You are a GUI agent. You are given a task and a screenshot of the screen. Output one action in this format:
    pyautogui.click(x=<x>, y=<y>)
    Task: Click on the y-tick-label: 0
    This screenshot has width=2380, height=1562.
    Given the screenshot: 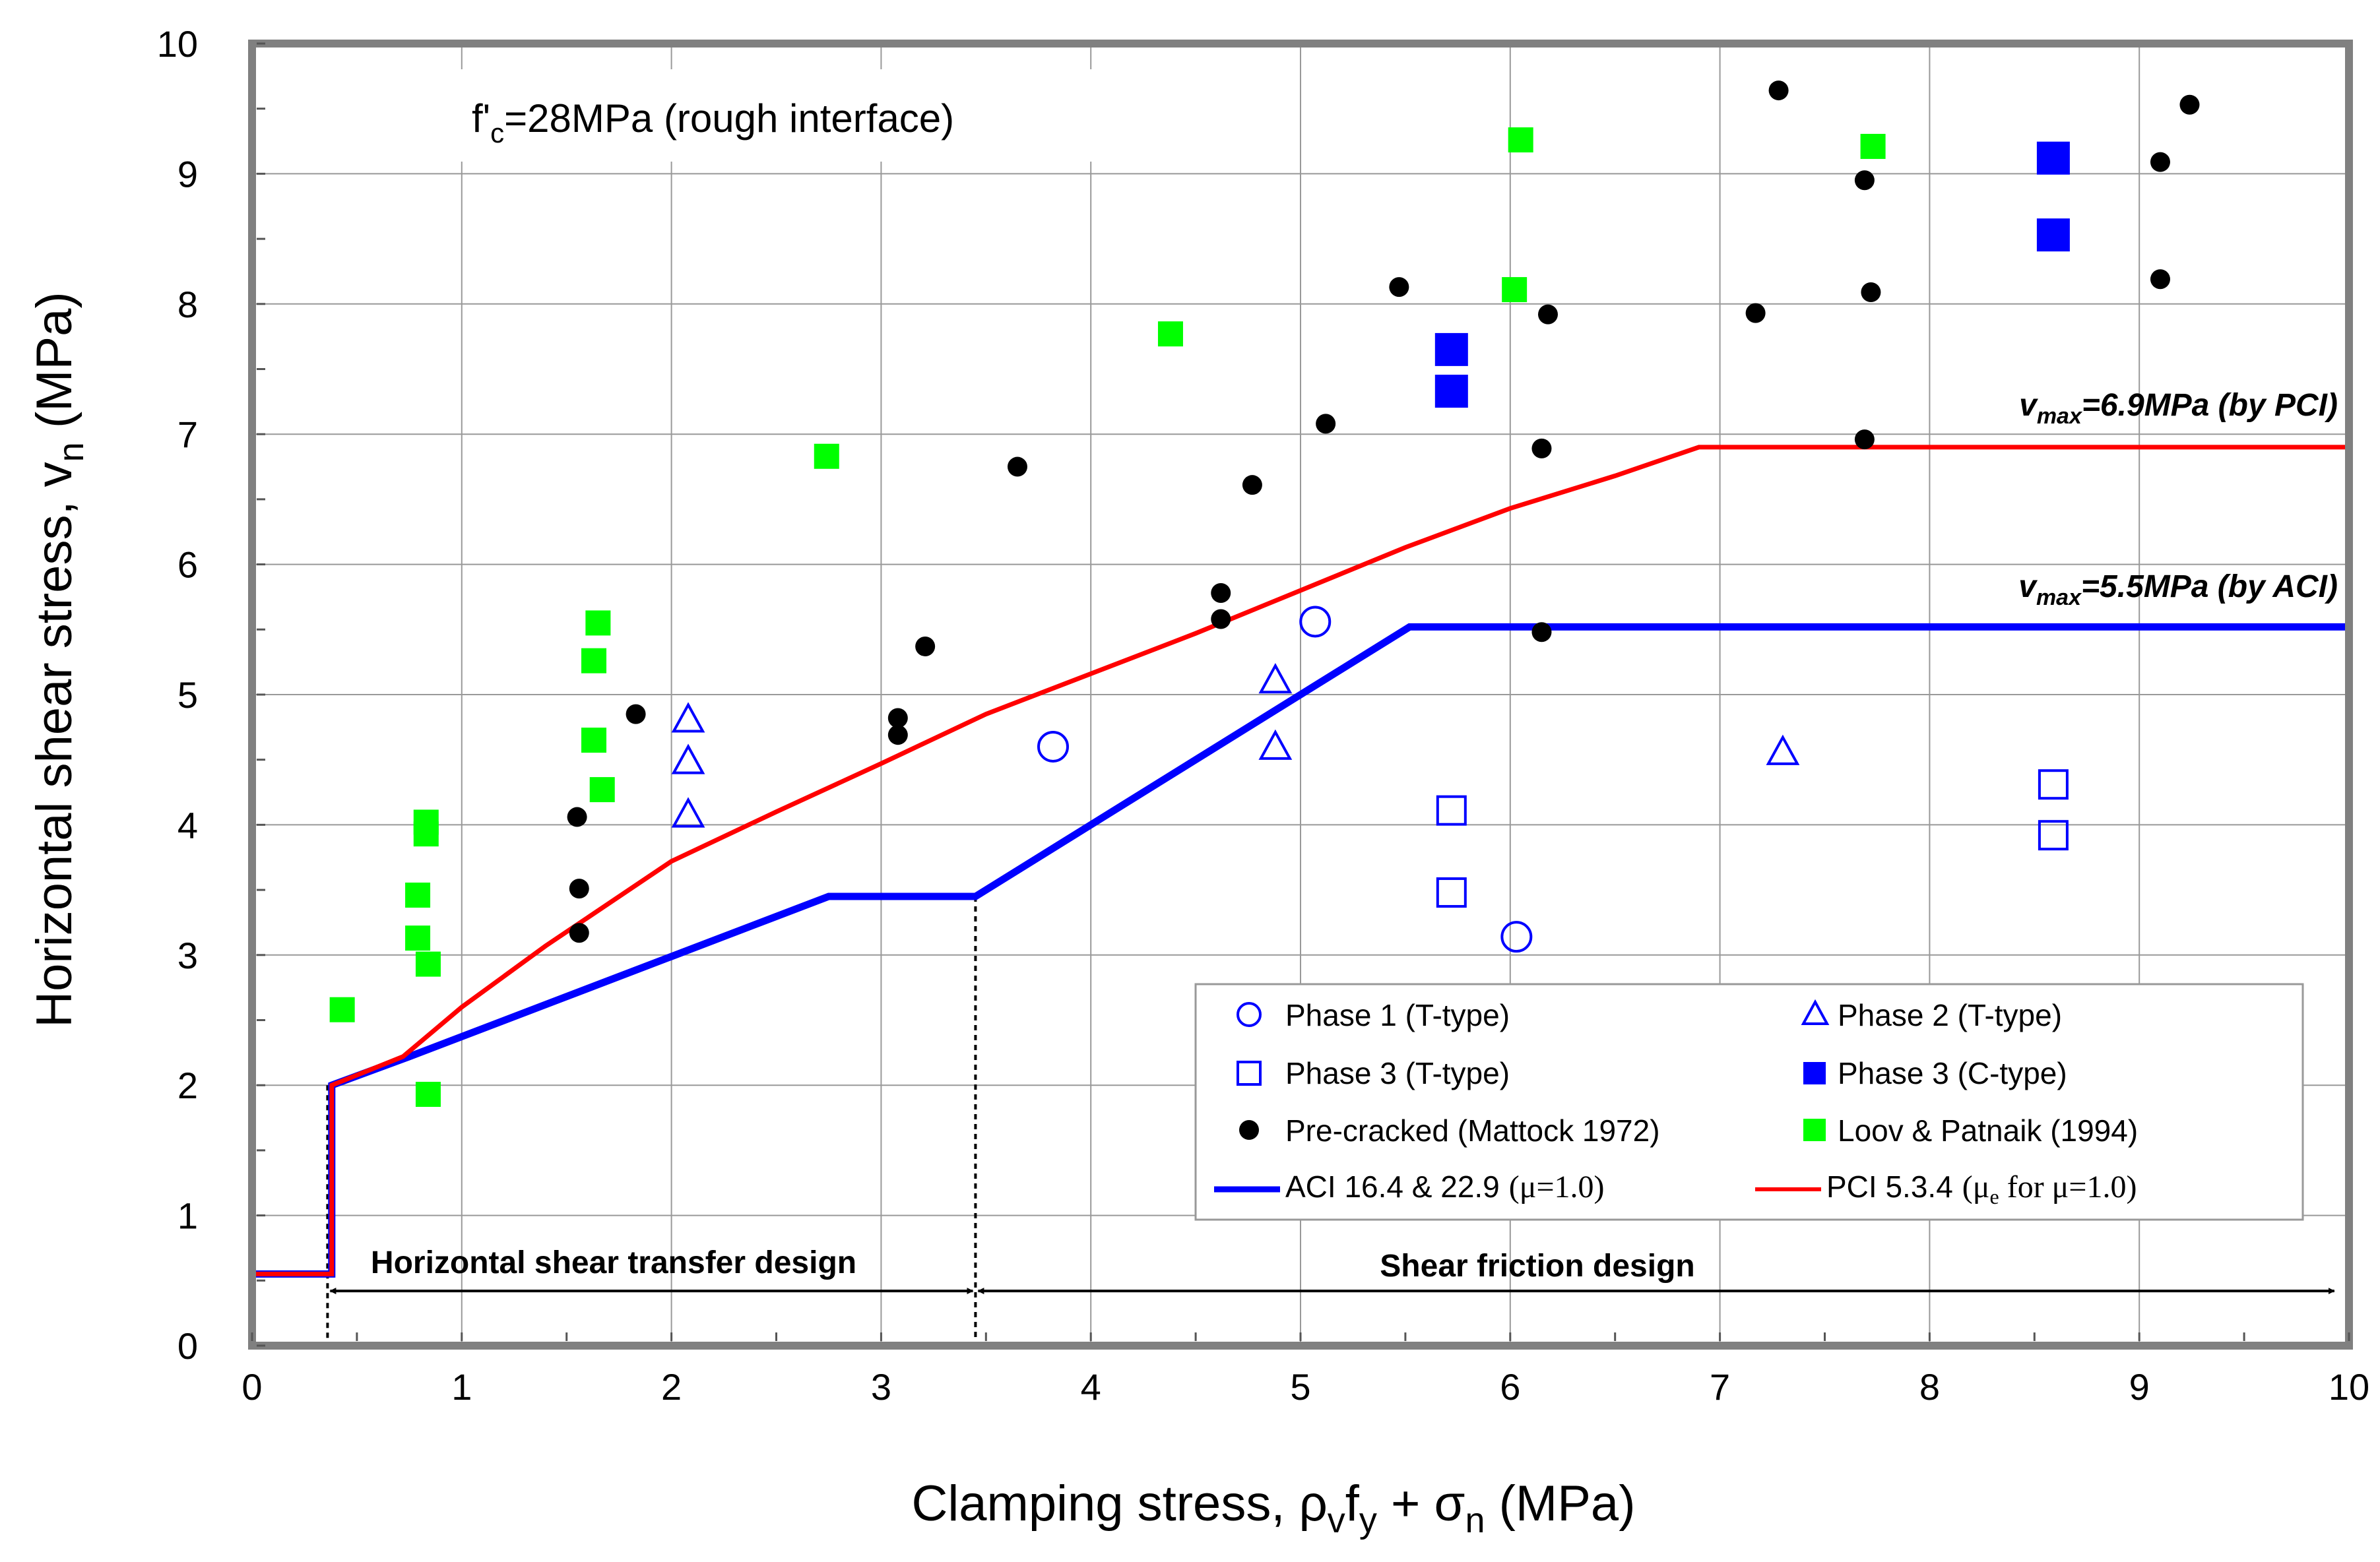 What is the action you would take?
    pyautogui.click(x=187, y=1346)
    